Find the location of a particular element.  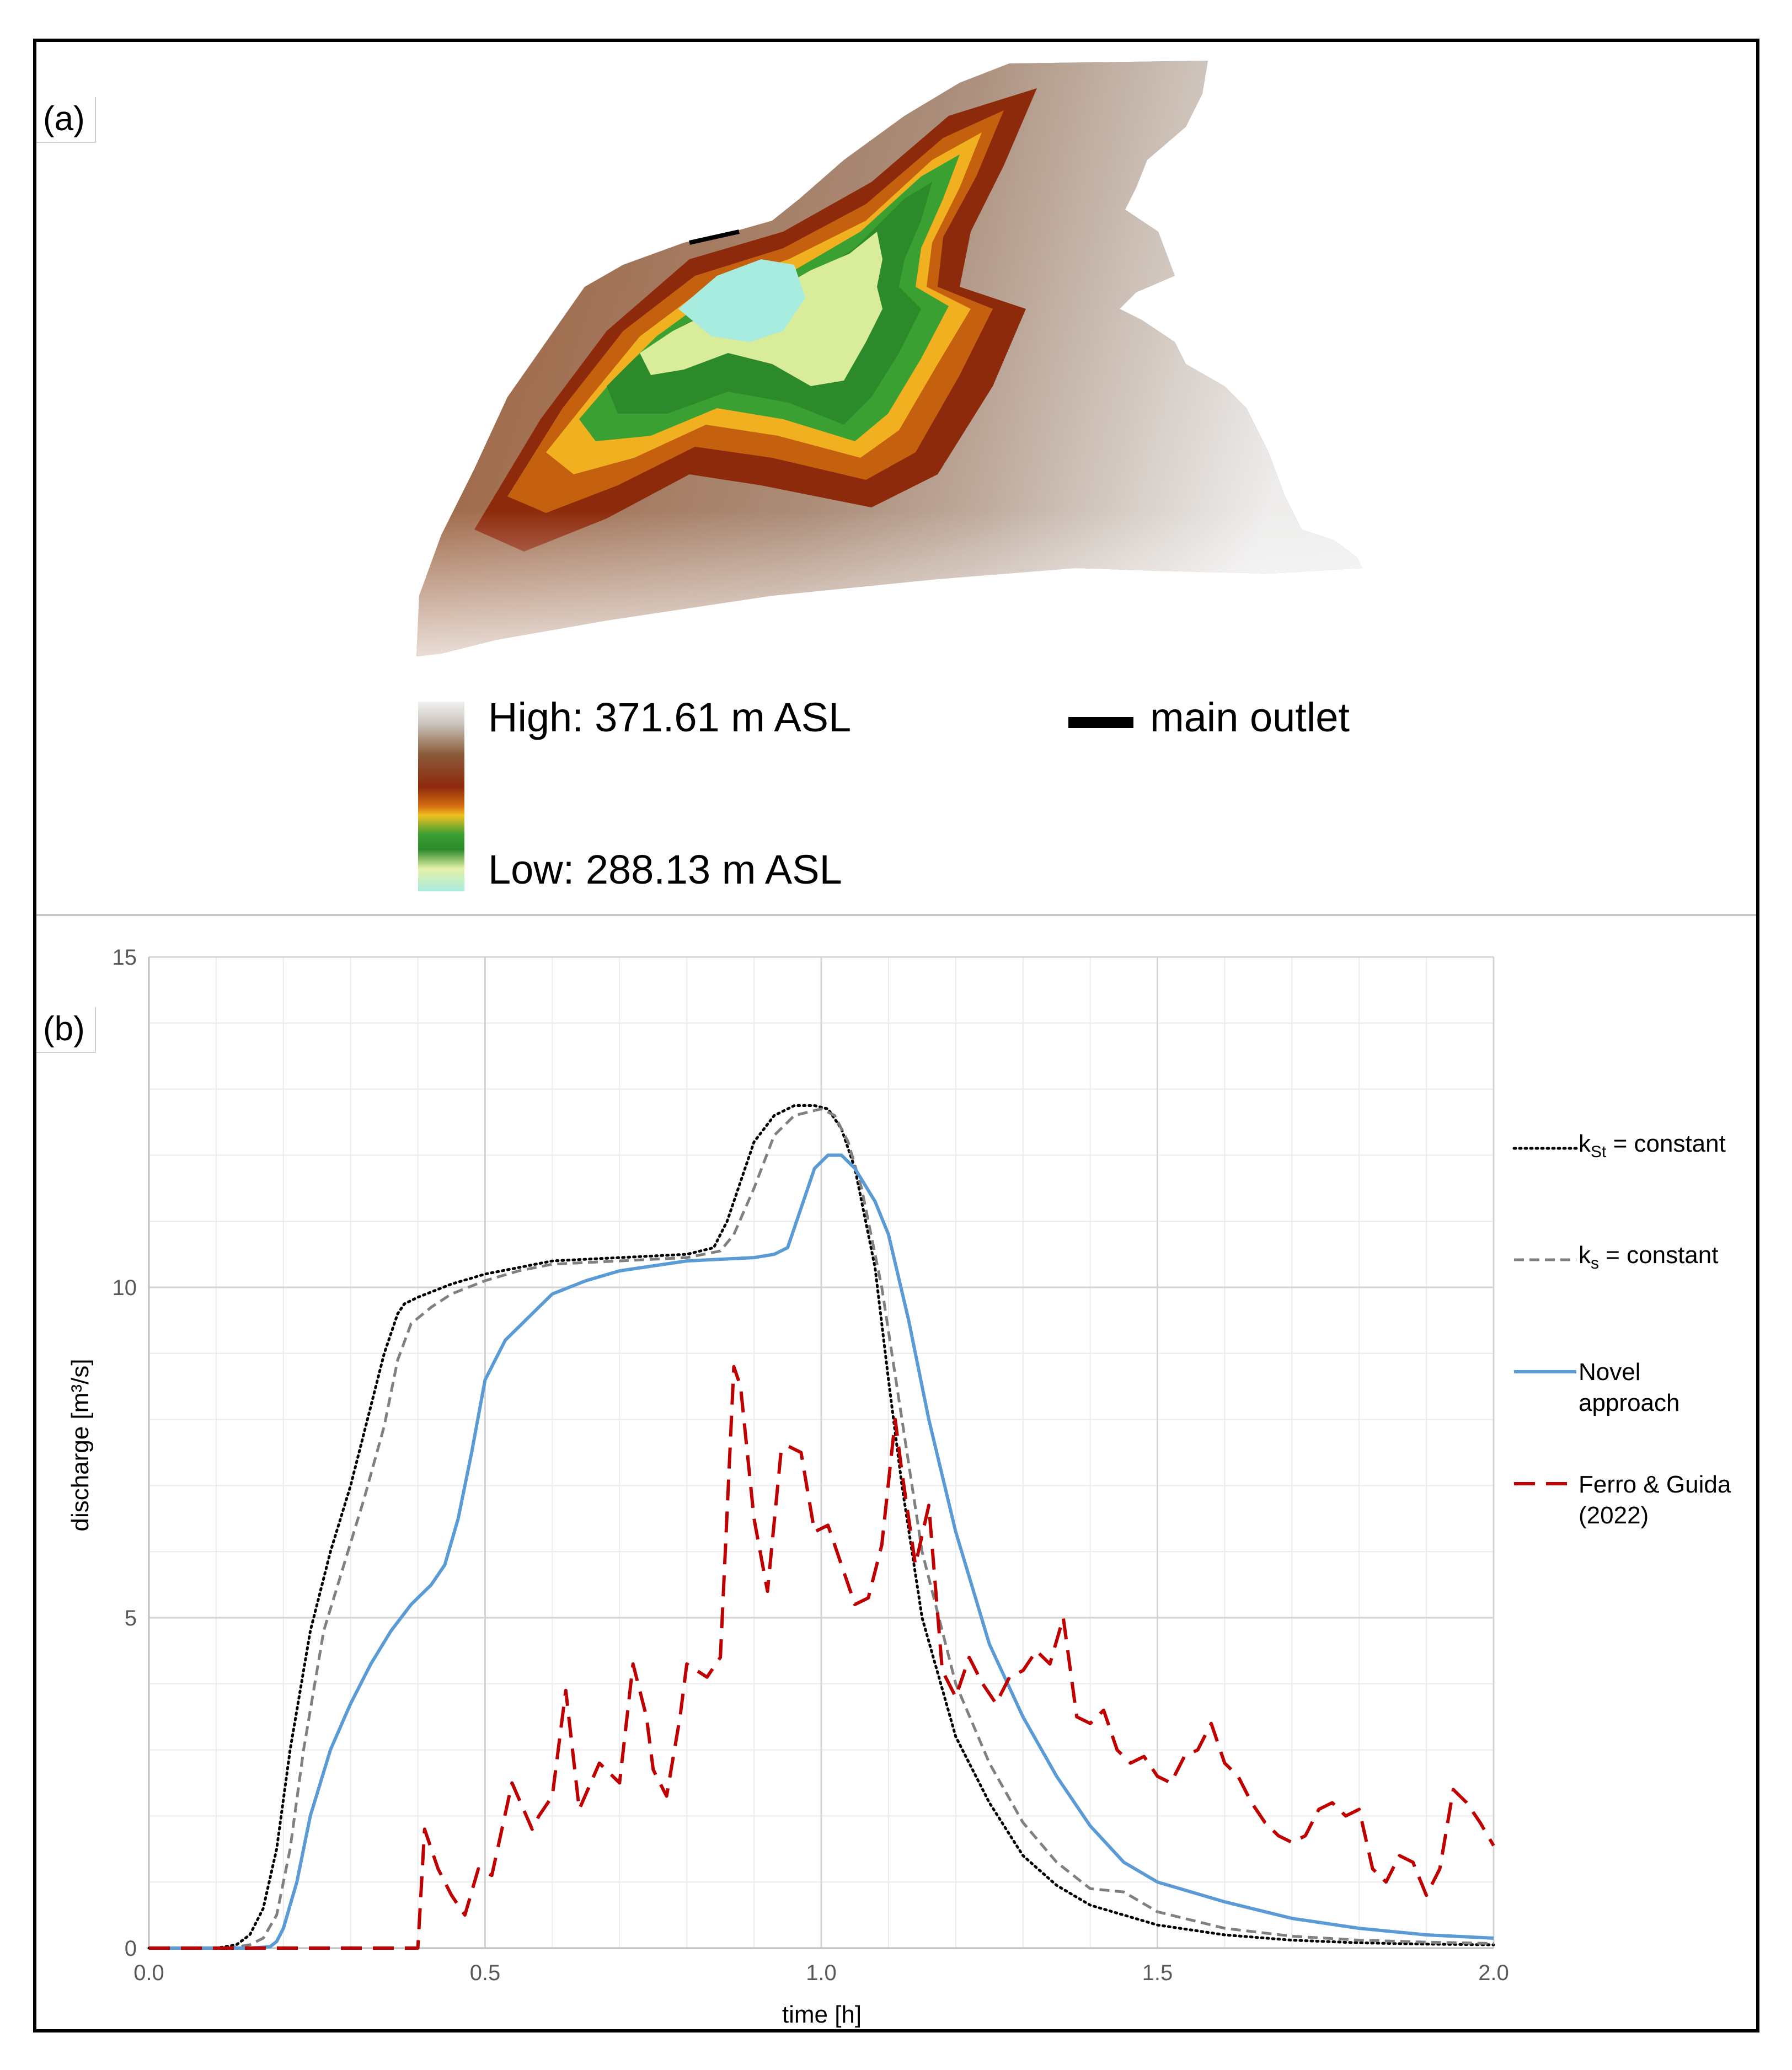

legend-kst-sub: St is located at coordinates (1599, 1151).